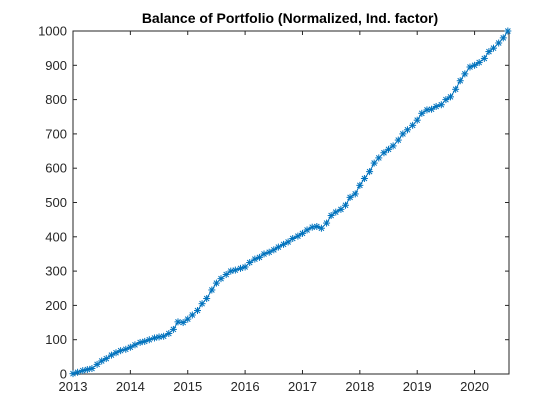 The width and height of the screenshot is (560, 420). Describe the element at coordinates (302, 386) in the screenshot. I see `x-tick-label: 2017` at that location.